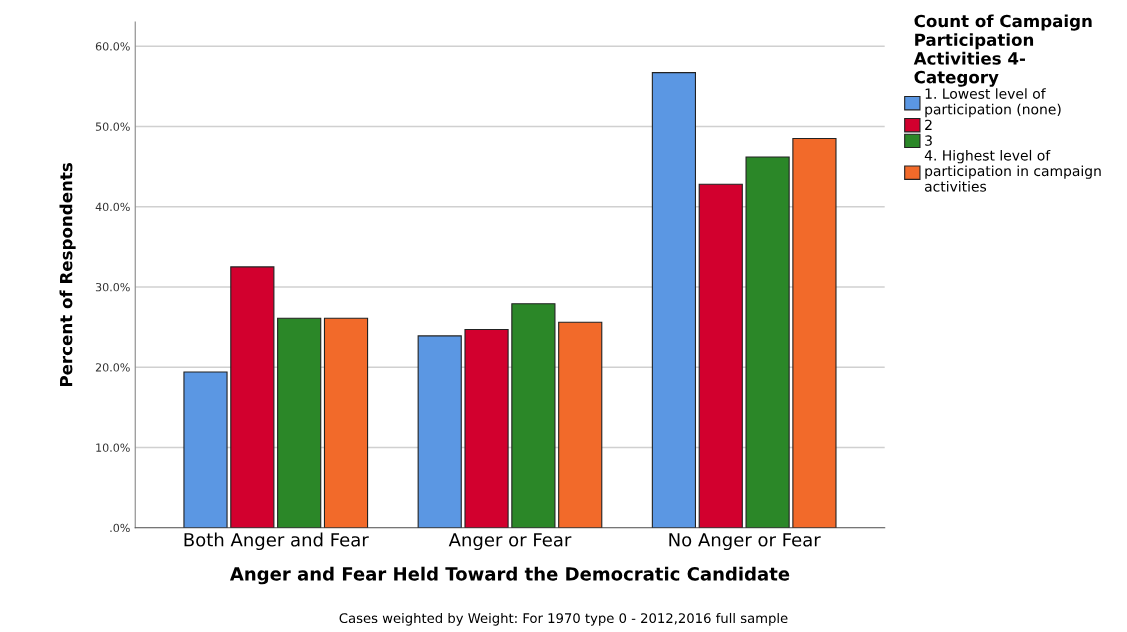 The height and width of the screenshot is (632, 1127). Describe the element at coordinates (563, 619) in the screenshot. I see `text: Cases weighted by Weight: For 1970 type 0 - 2012,2016 full sample` at that location.